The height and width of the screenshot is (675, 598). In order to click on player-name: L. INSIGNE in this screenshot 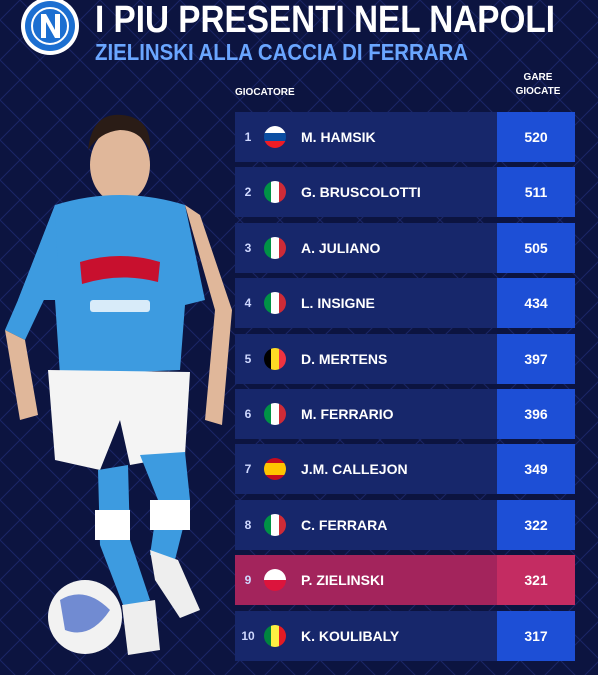, I will do `click(338, 303)`.